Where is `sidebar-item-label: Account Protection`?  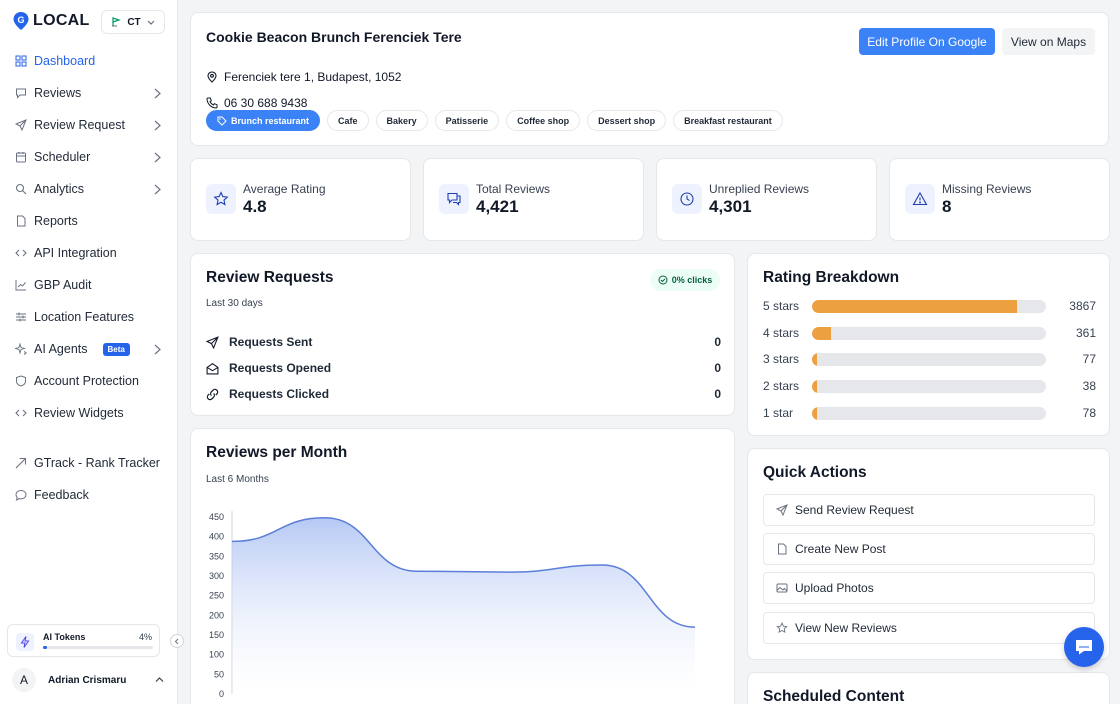 sidebar-item-label: Account Protection is located at coordinates (86, 381).